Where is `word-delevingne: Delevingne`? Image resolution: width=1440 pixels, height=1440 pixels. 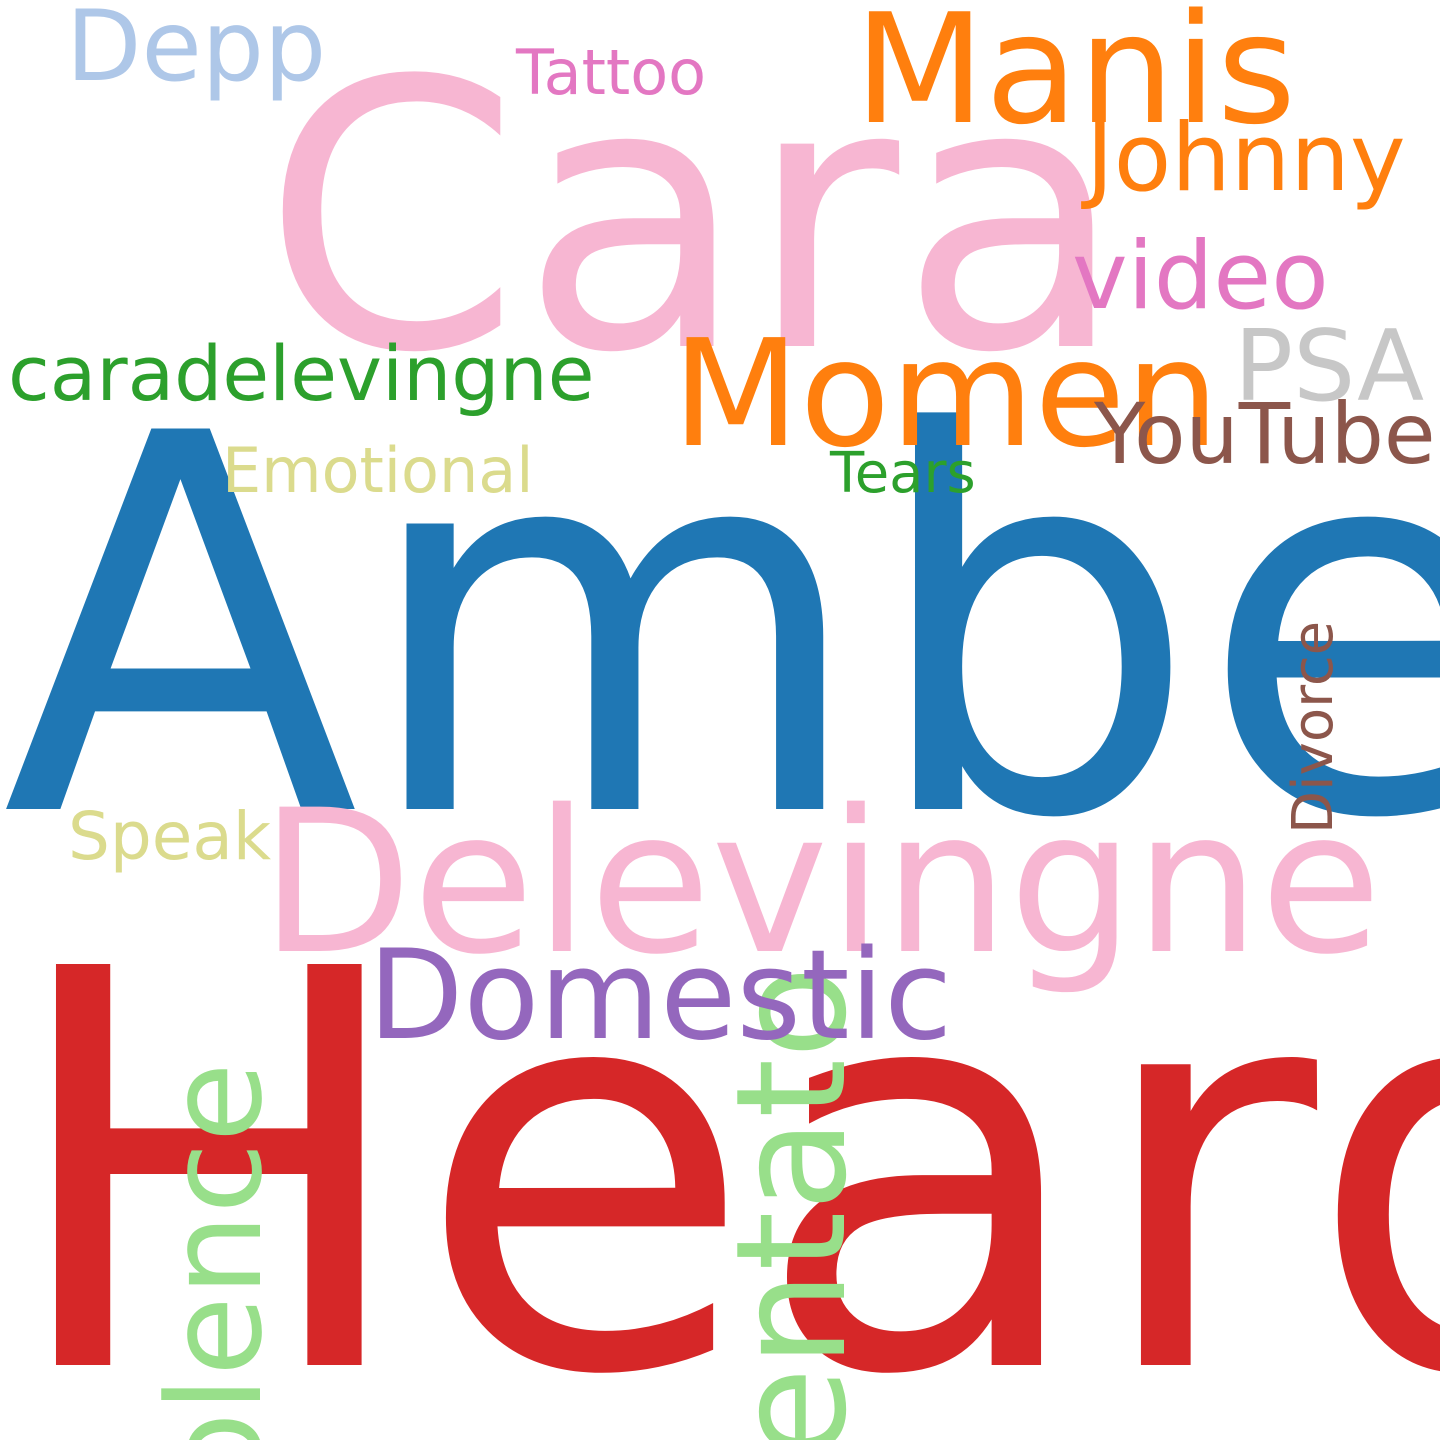
word-delevingne: Delevingne is located at coordinates (821, 882).